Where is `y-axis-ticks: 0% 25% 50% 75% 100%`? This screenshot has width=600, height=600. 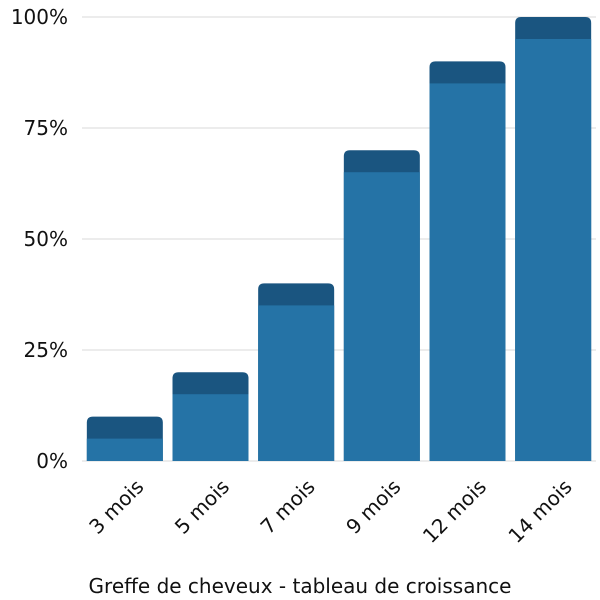 y-axis-ticks: 0% 25% 50% 75% 100% is located at coordinates (39, 239).